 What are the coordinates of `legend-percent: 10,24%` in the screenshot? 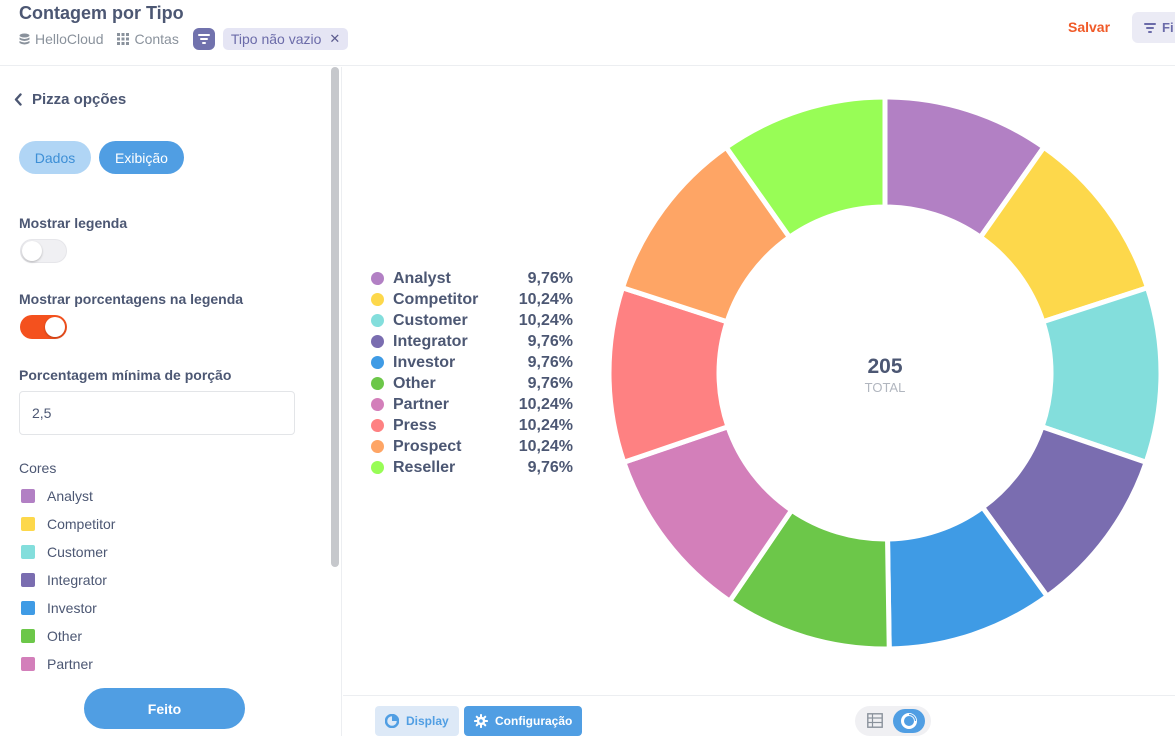 It's located at (545, 320).